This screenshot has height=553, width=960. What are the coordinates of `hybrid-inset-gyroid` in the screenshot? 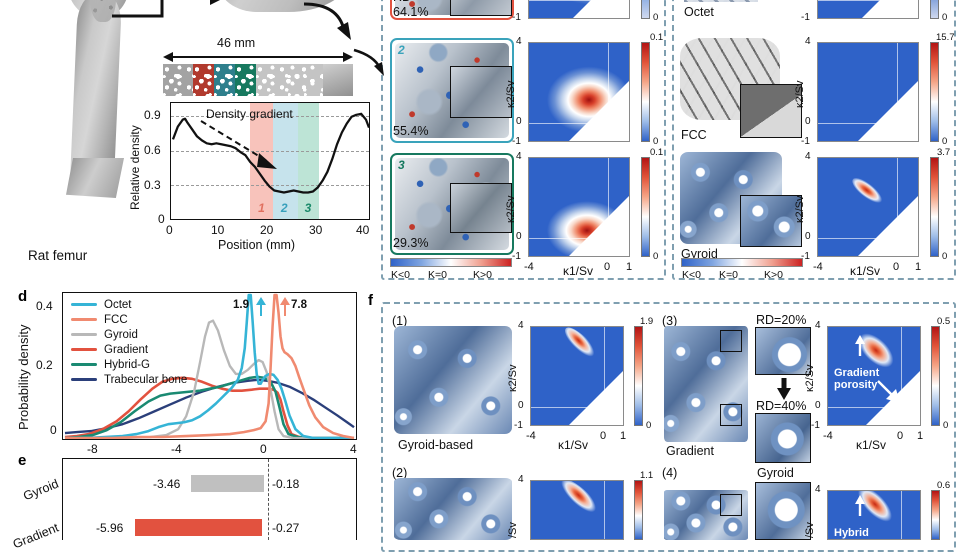 It's located at (783, 511).